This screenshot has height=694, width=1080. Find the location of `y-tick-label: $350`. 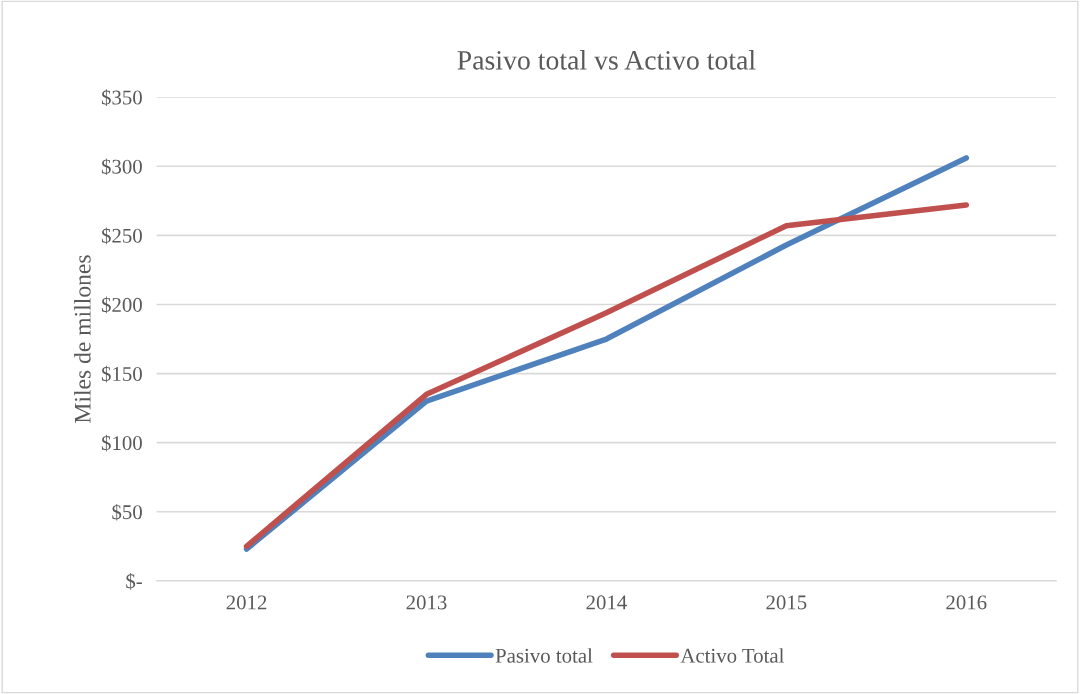

y-tick-label: $350 is located at coordinates (121, 97).